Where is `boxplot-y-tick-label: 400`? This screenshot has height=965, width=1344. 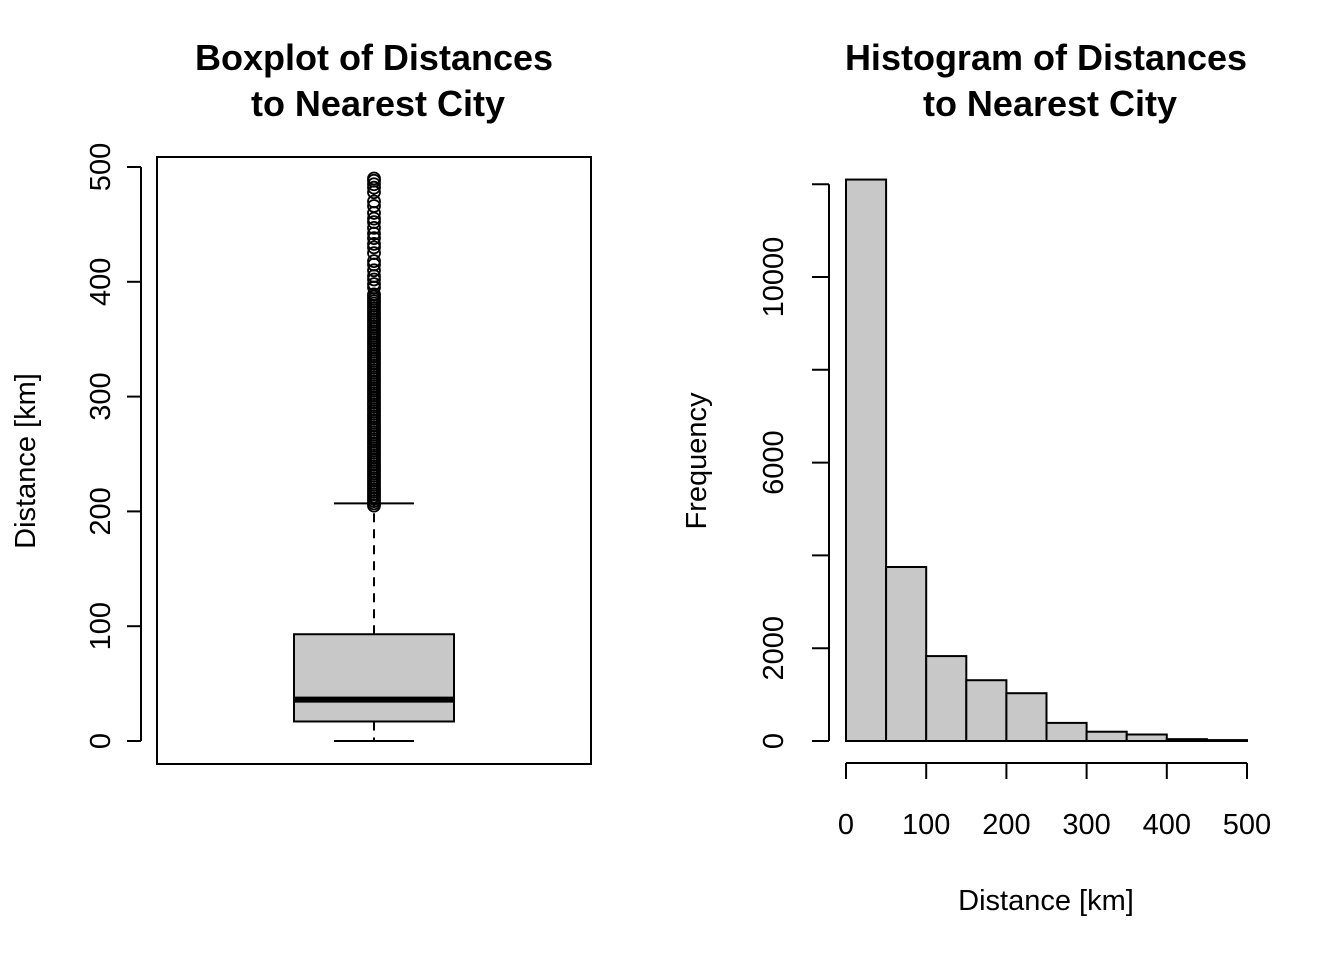
boxplot-y-tick-label: 400 is located at coordinates (101, 282).